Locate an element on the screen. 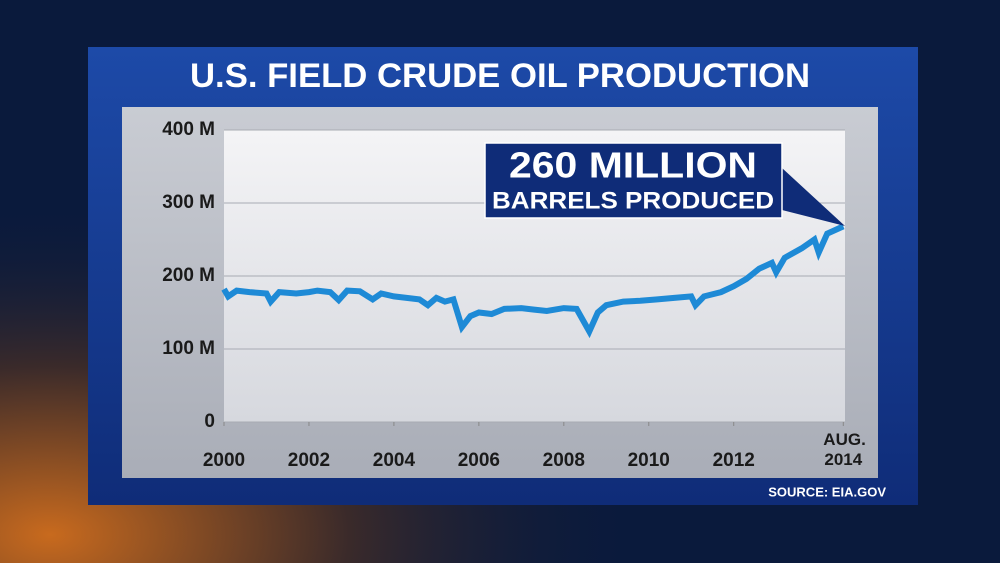 The image size is (1000, 563). x-tick-label: 2000 is located at coordinates (224, 460).